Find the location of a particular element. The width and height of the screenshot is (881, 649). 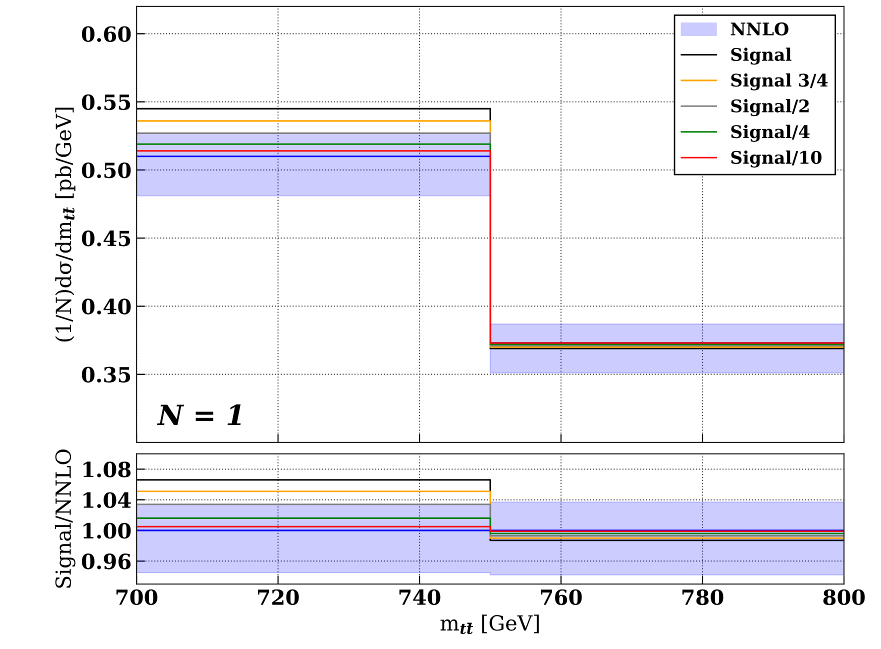

y-axis-title: (1/N)dσ/dm$_{tt̄}$ [pb/GeV] is located at coordinates (65, 225).